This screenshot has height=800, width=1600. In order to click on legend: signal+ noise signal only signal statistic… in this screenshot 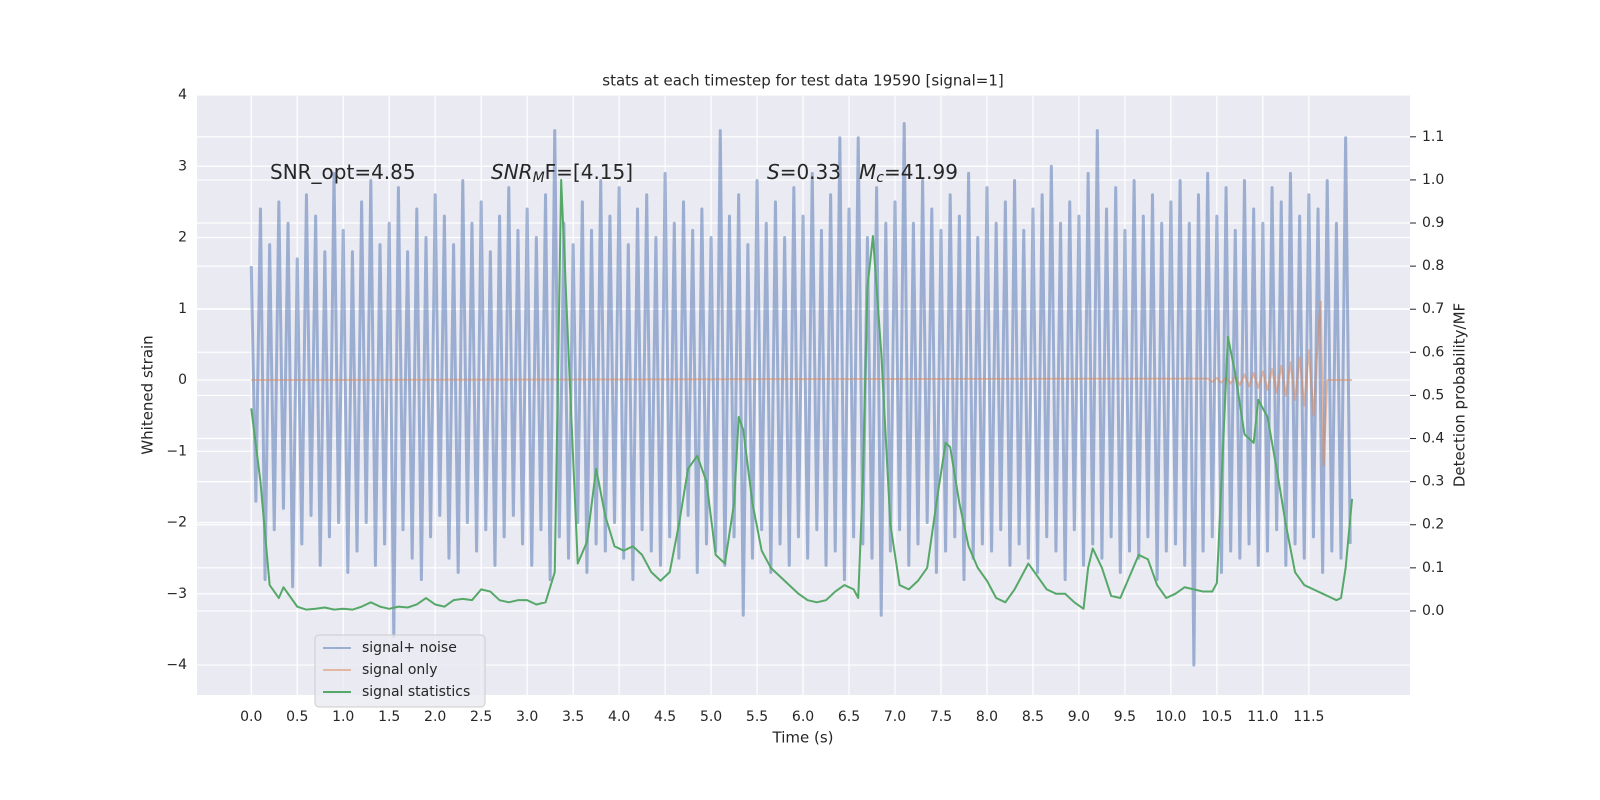, I will do `click(400, 671)`.